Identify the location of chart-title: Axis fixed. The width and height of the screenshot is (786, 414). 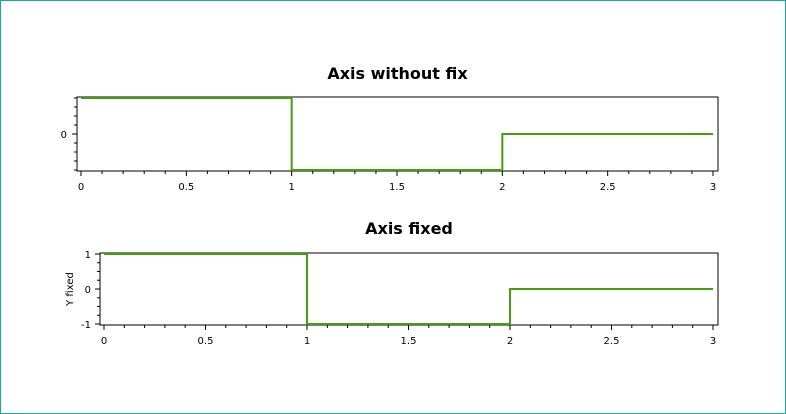
(409, 228).